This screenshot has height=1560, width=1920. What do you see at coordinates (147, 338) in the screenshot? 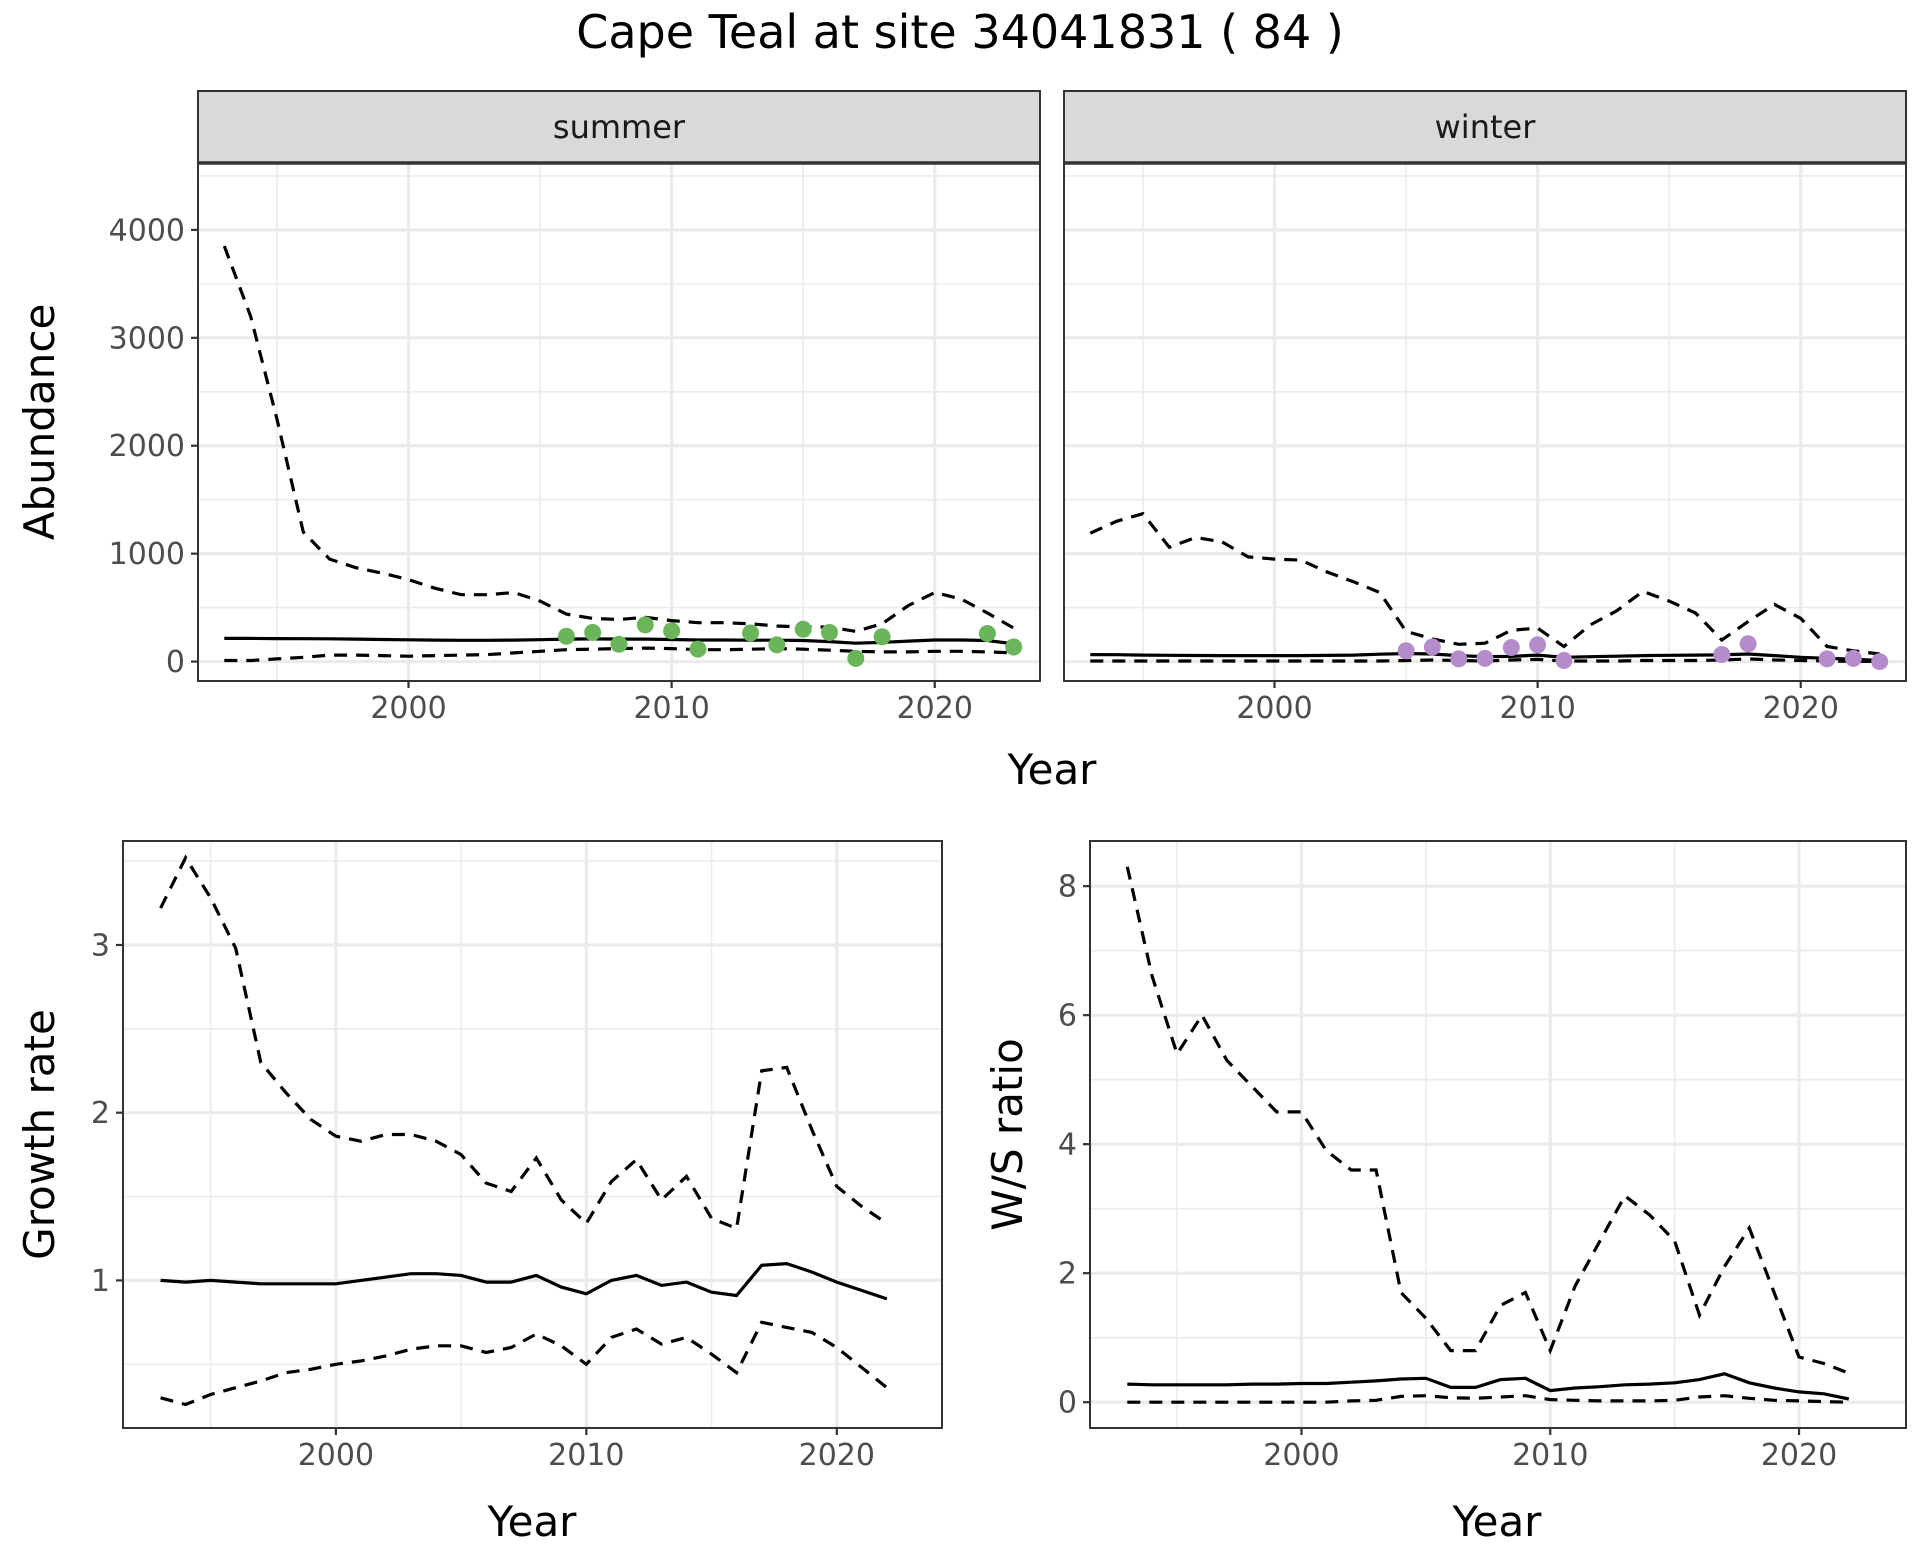
I see `y-tick-label: 3000` at bounding box center [147, 338].